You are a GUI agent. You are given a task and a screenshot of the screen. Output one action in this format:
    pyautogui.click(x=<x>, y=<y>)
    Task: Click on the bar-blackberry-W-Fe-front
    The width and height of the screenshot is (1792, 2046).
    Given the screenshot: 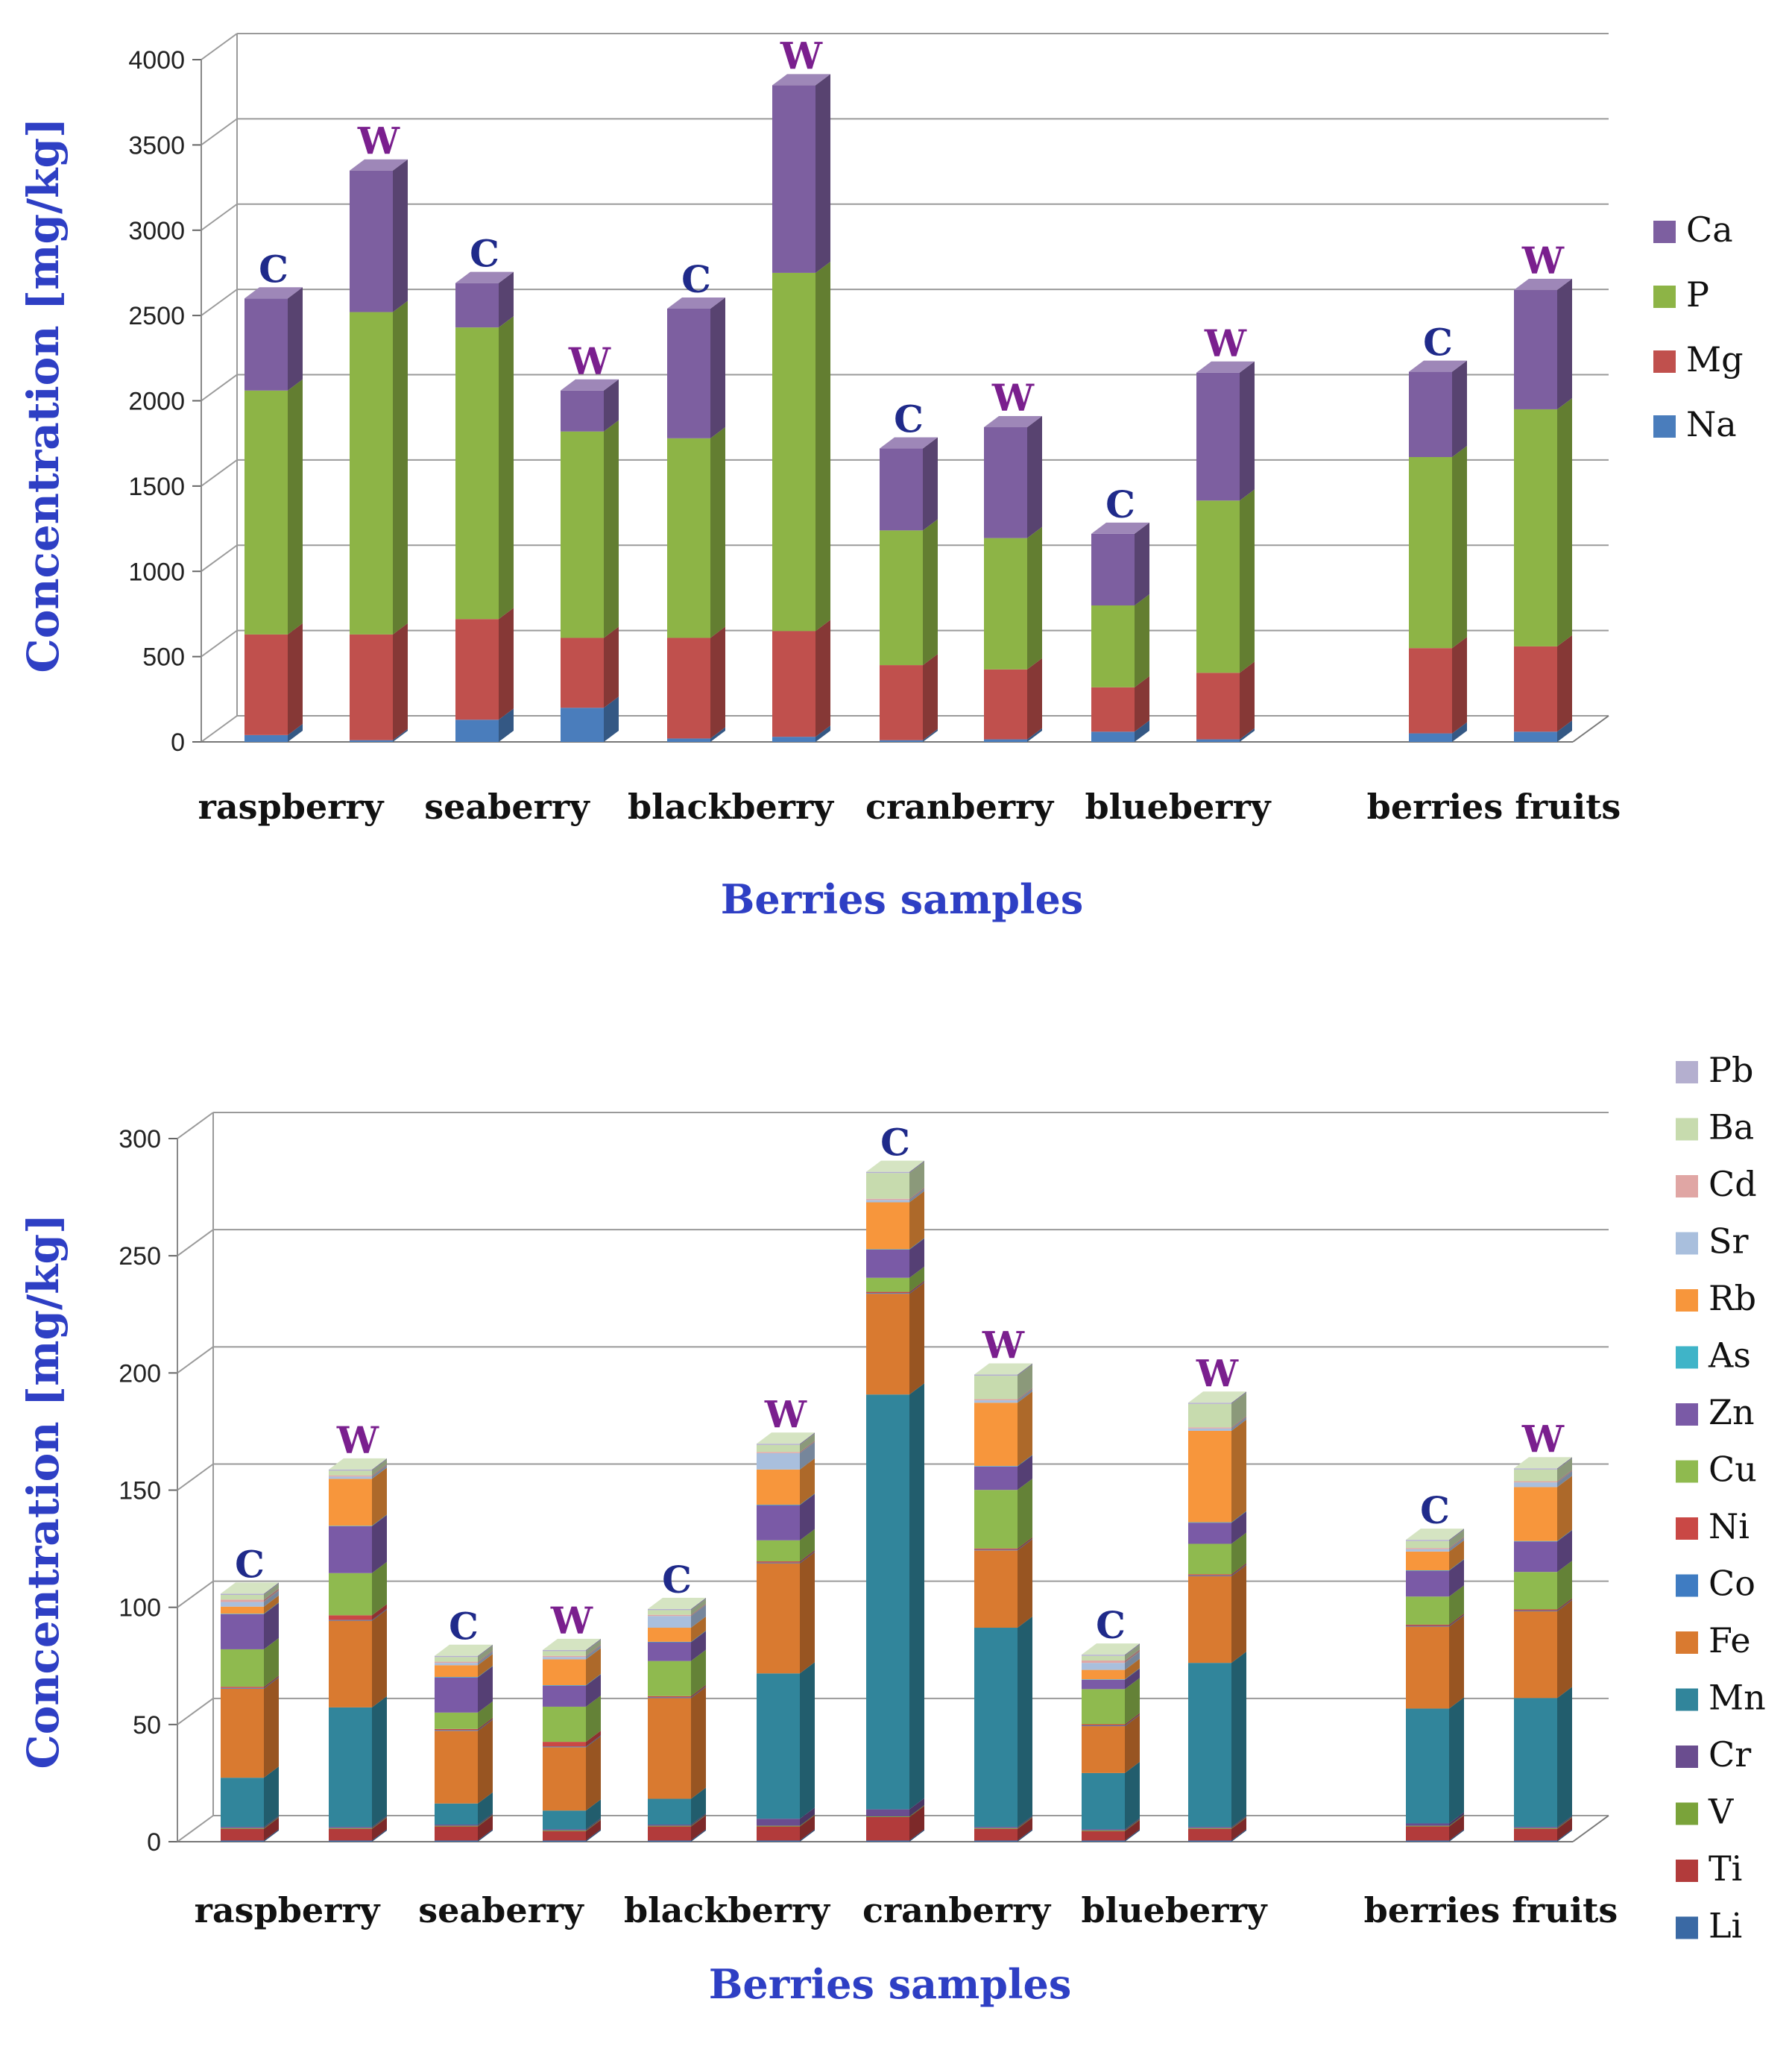 What is the action you would take?
    pyautogui.click(x=779, y=1618)
    